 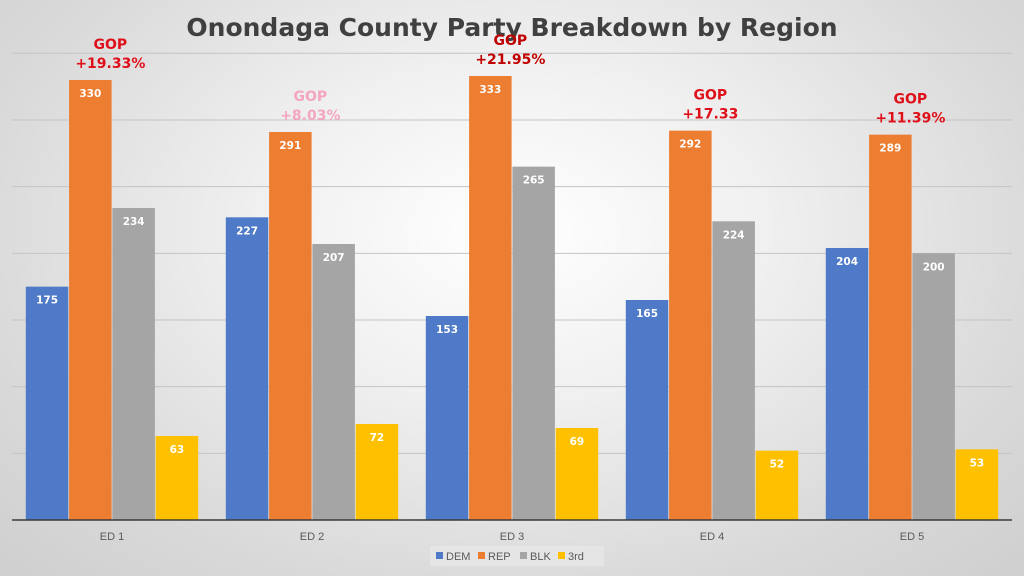 I want to click on x-tick-label: ED 4, so click(x=712, y=537).